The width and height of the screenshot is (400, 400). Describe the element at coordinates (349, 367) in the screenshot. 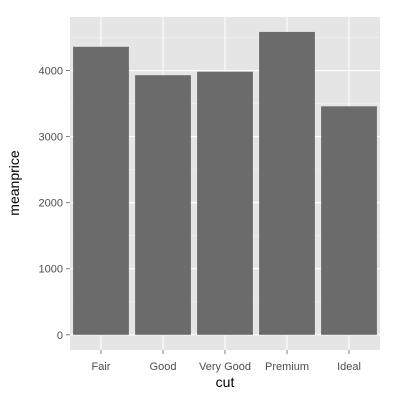

I see `x-tick-label: Ideal` at that location.